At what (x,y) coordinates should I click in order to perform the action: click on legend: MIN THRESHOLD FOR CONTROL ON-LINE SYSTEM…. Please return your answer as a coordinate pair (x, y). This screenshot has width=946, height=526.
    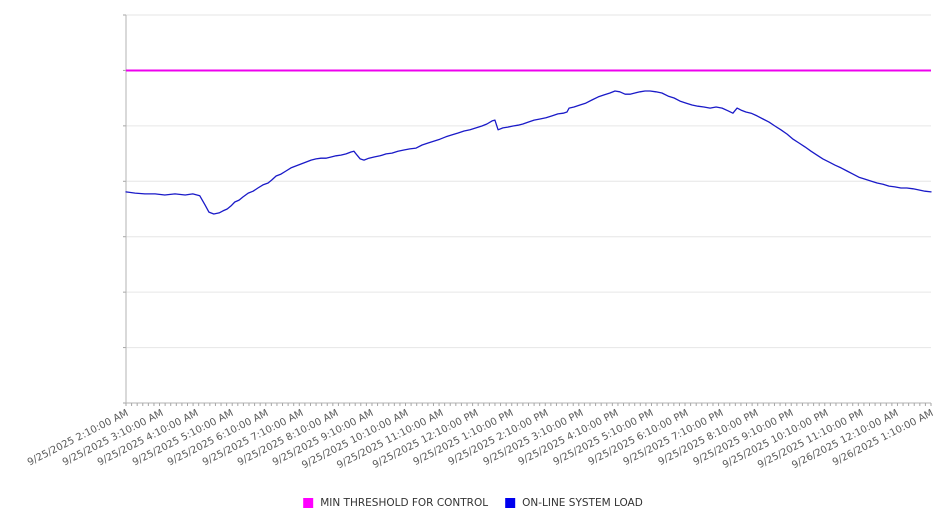
    Looking at the image, I should click on (473, 503).